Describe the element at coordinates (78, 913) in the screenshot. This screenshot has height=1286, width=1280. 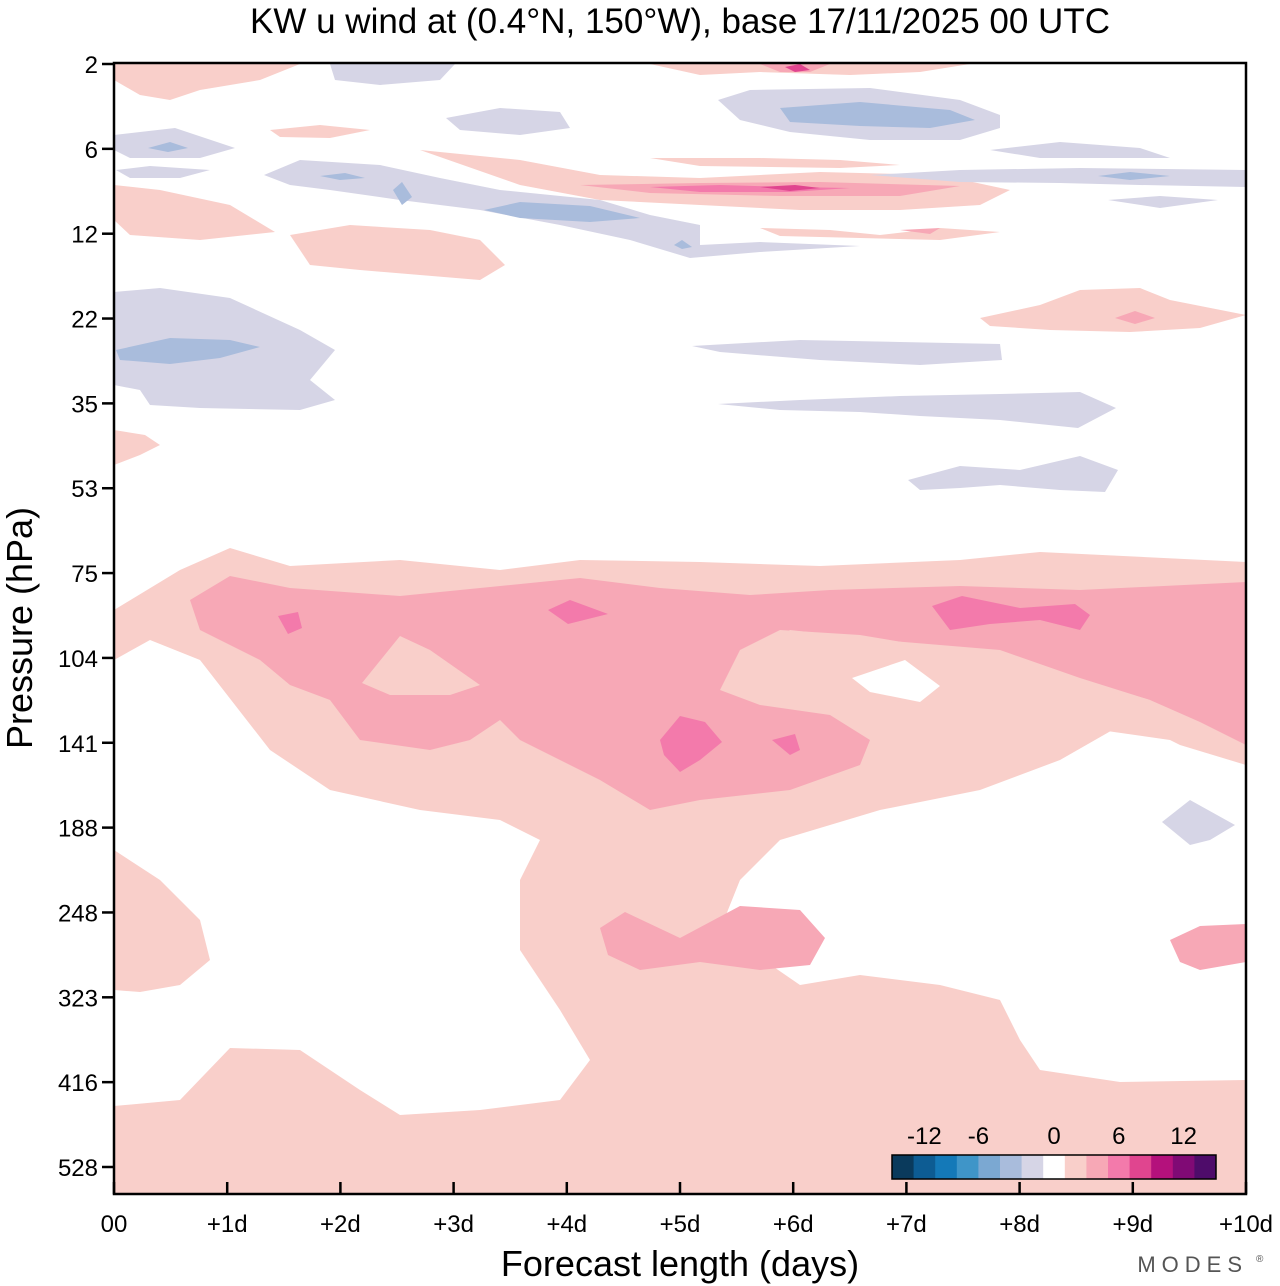
I see `y-tick-label: 248` at that location.